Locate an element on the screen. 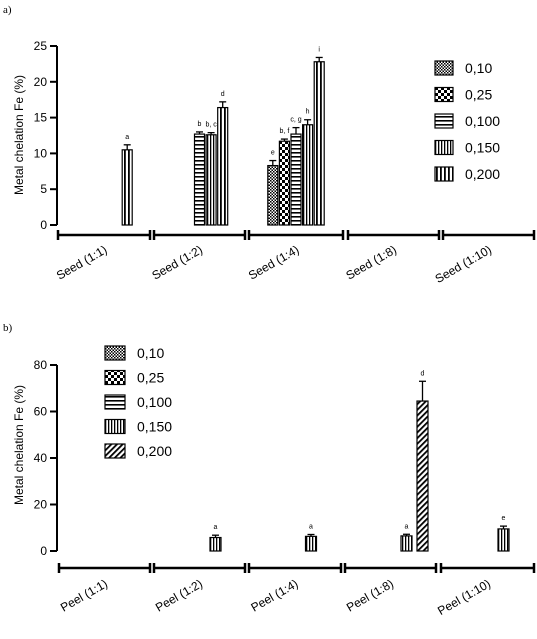  panel-a-y-tick-label: 20 is located at coordinates (41, 82).